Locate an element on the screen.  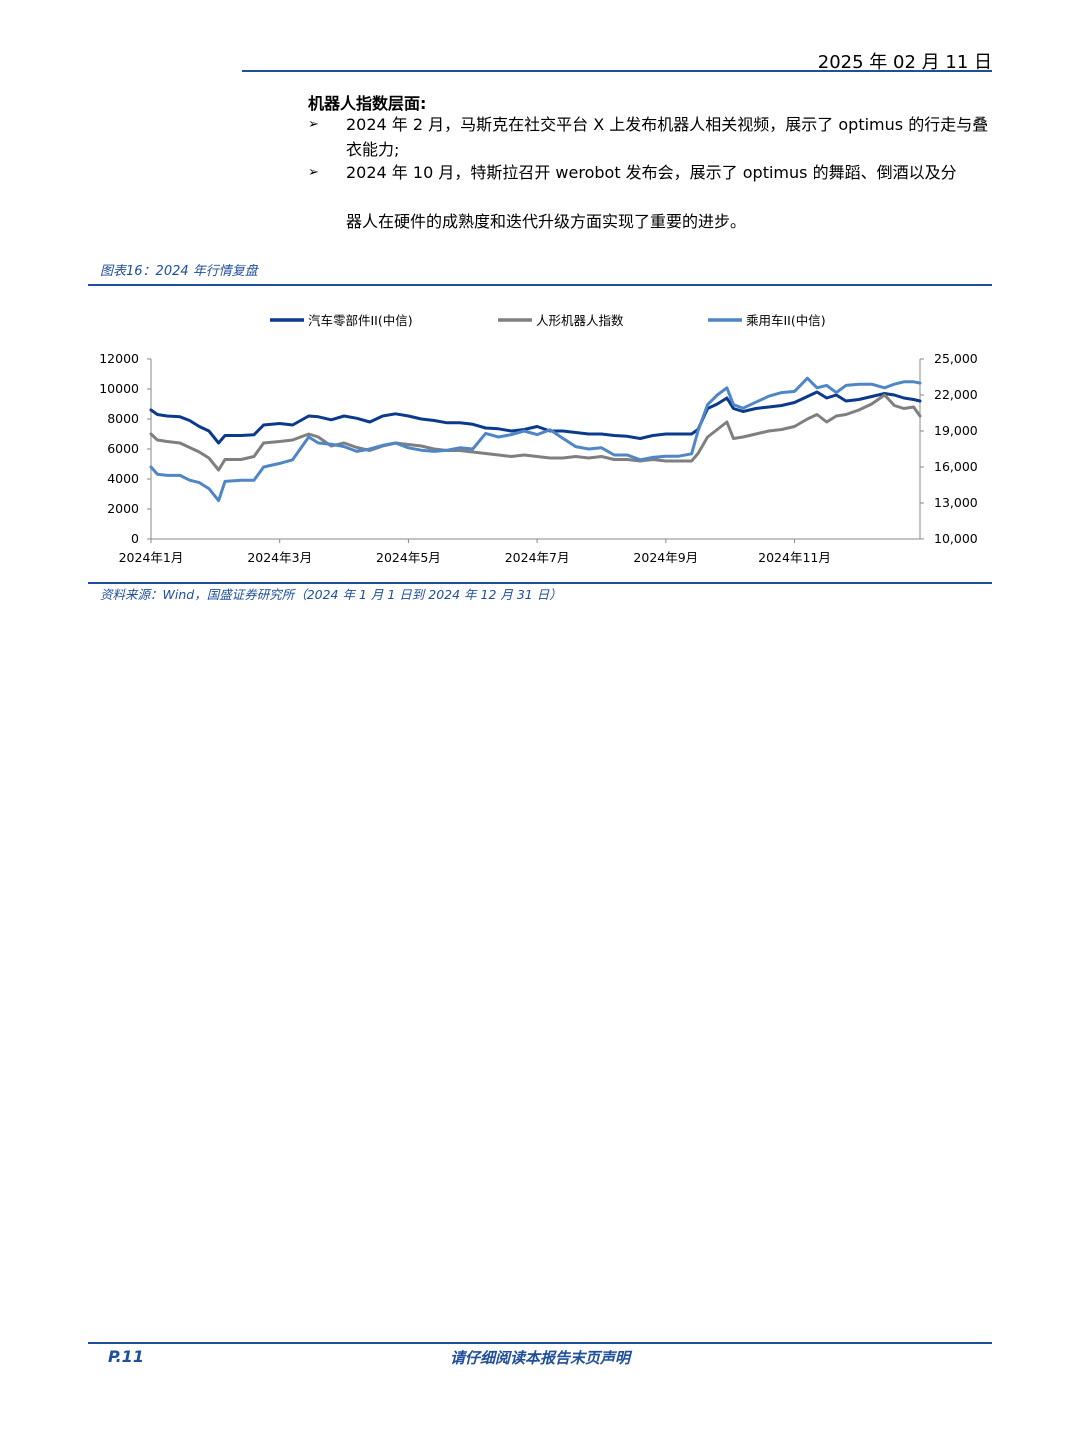
y-left-tick-label: 12000 is located at coordinates (119, 358).